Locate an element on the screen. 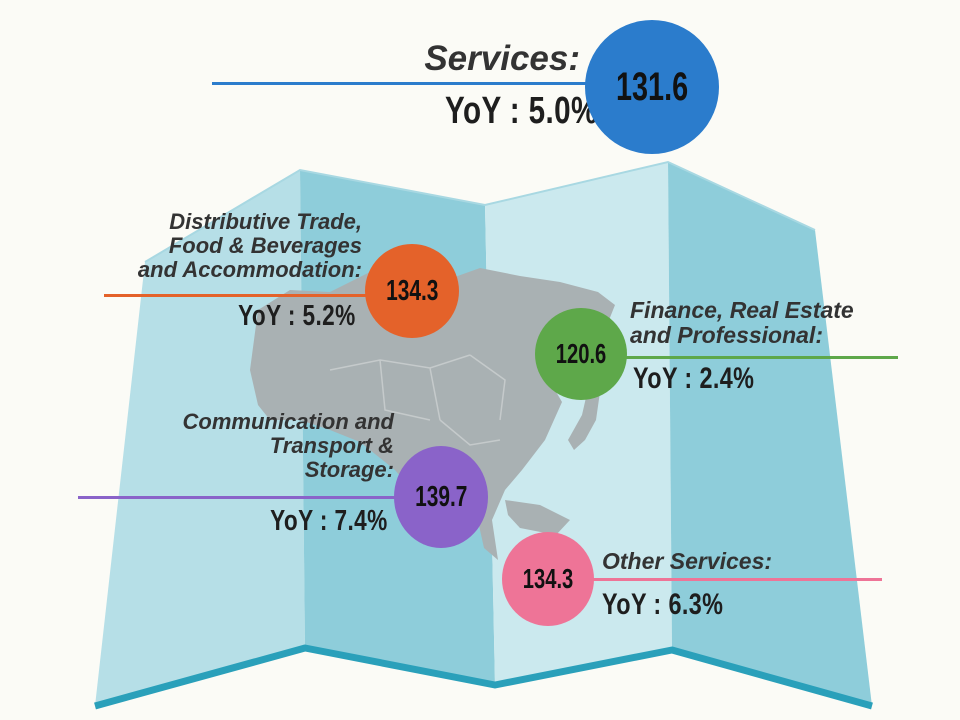 This screenshot has width=960, height=720. communication-index-bubble: 139.7 is located at coordinates (441, 497).